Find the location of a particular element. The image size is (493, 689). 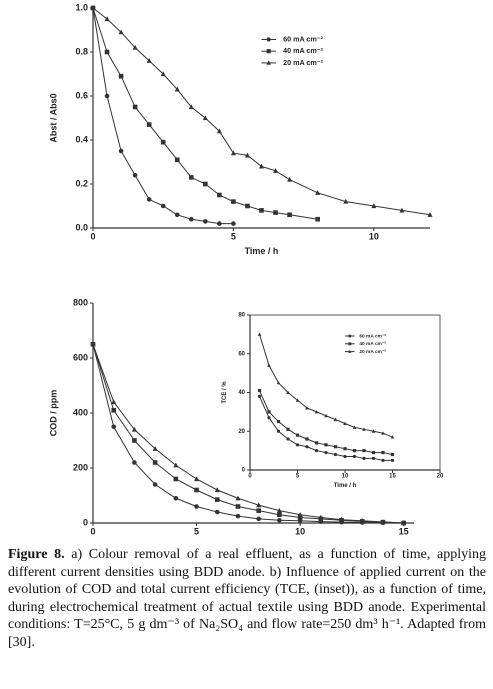

x-tick-label: 15 is located at coordinates (392, 477).